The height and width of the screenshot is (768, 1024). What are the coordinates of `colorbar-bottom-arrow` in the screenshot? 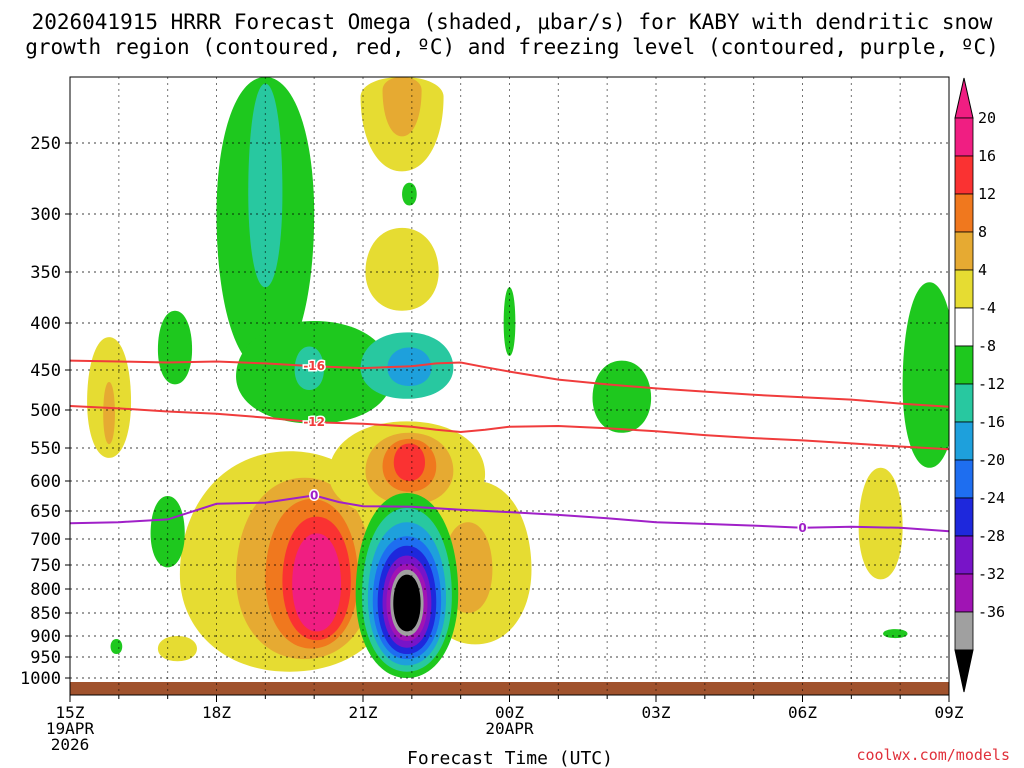 It's located at (964, 671).